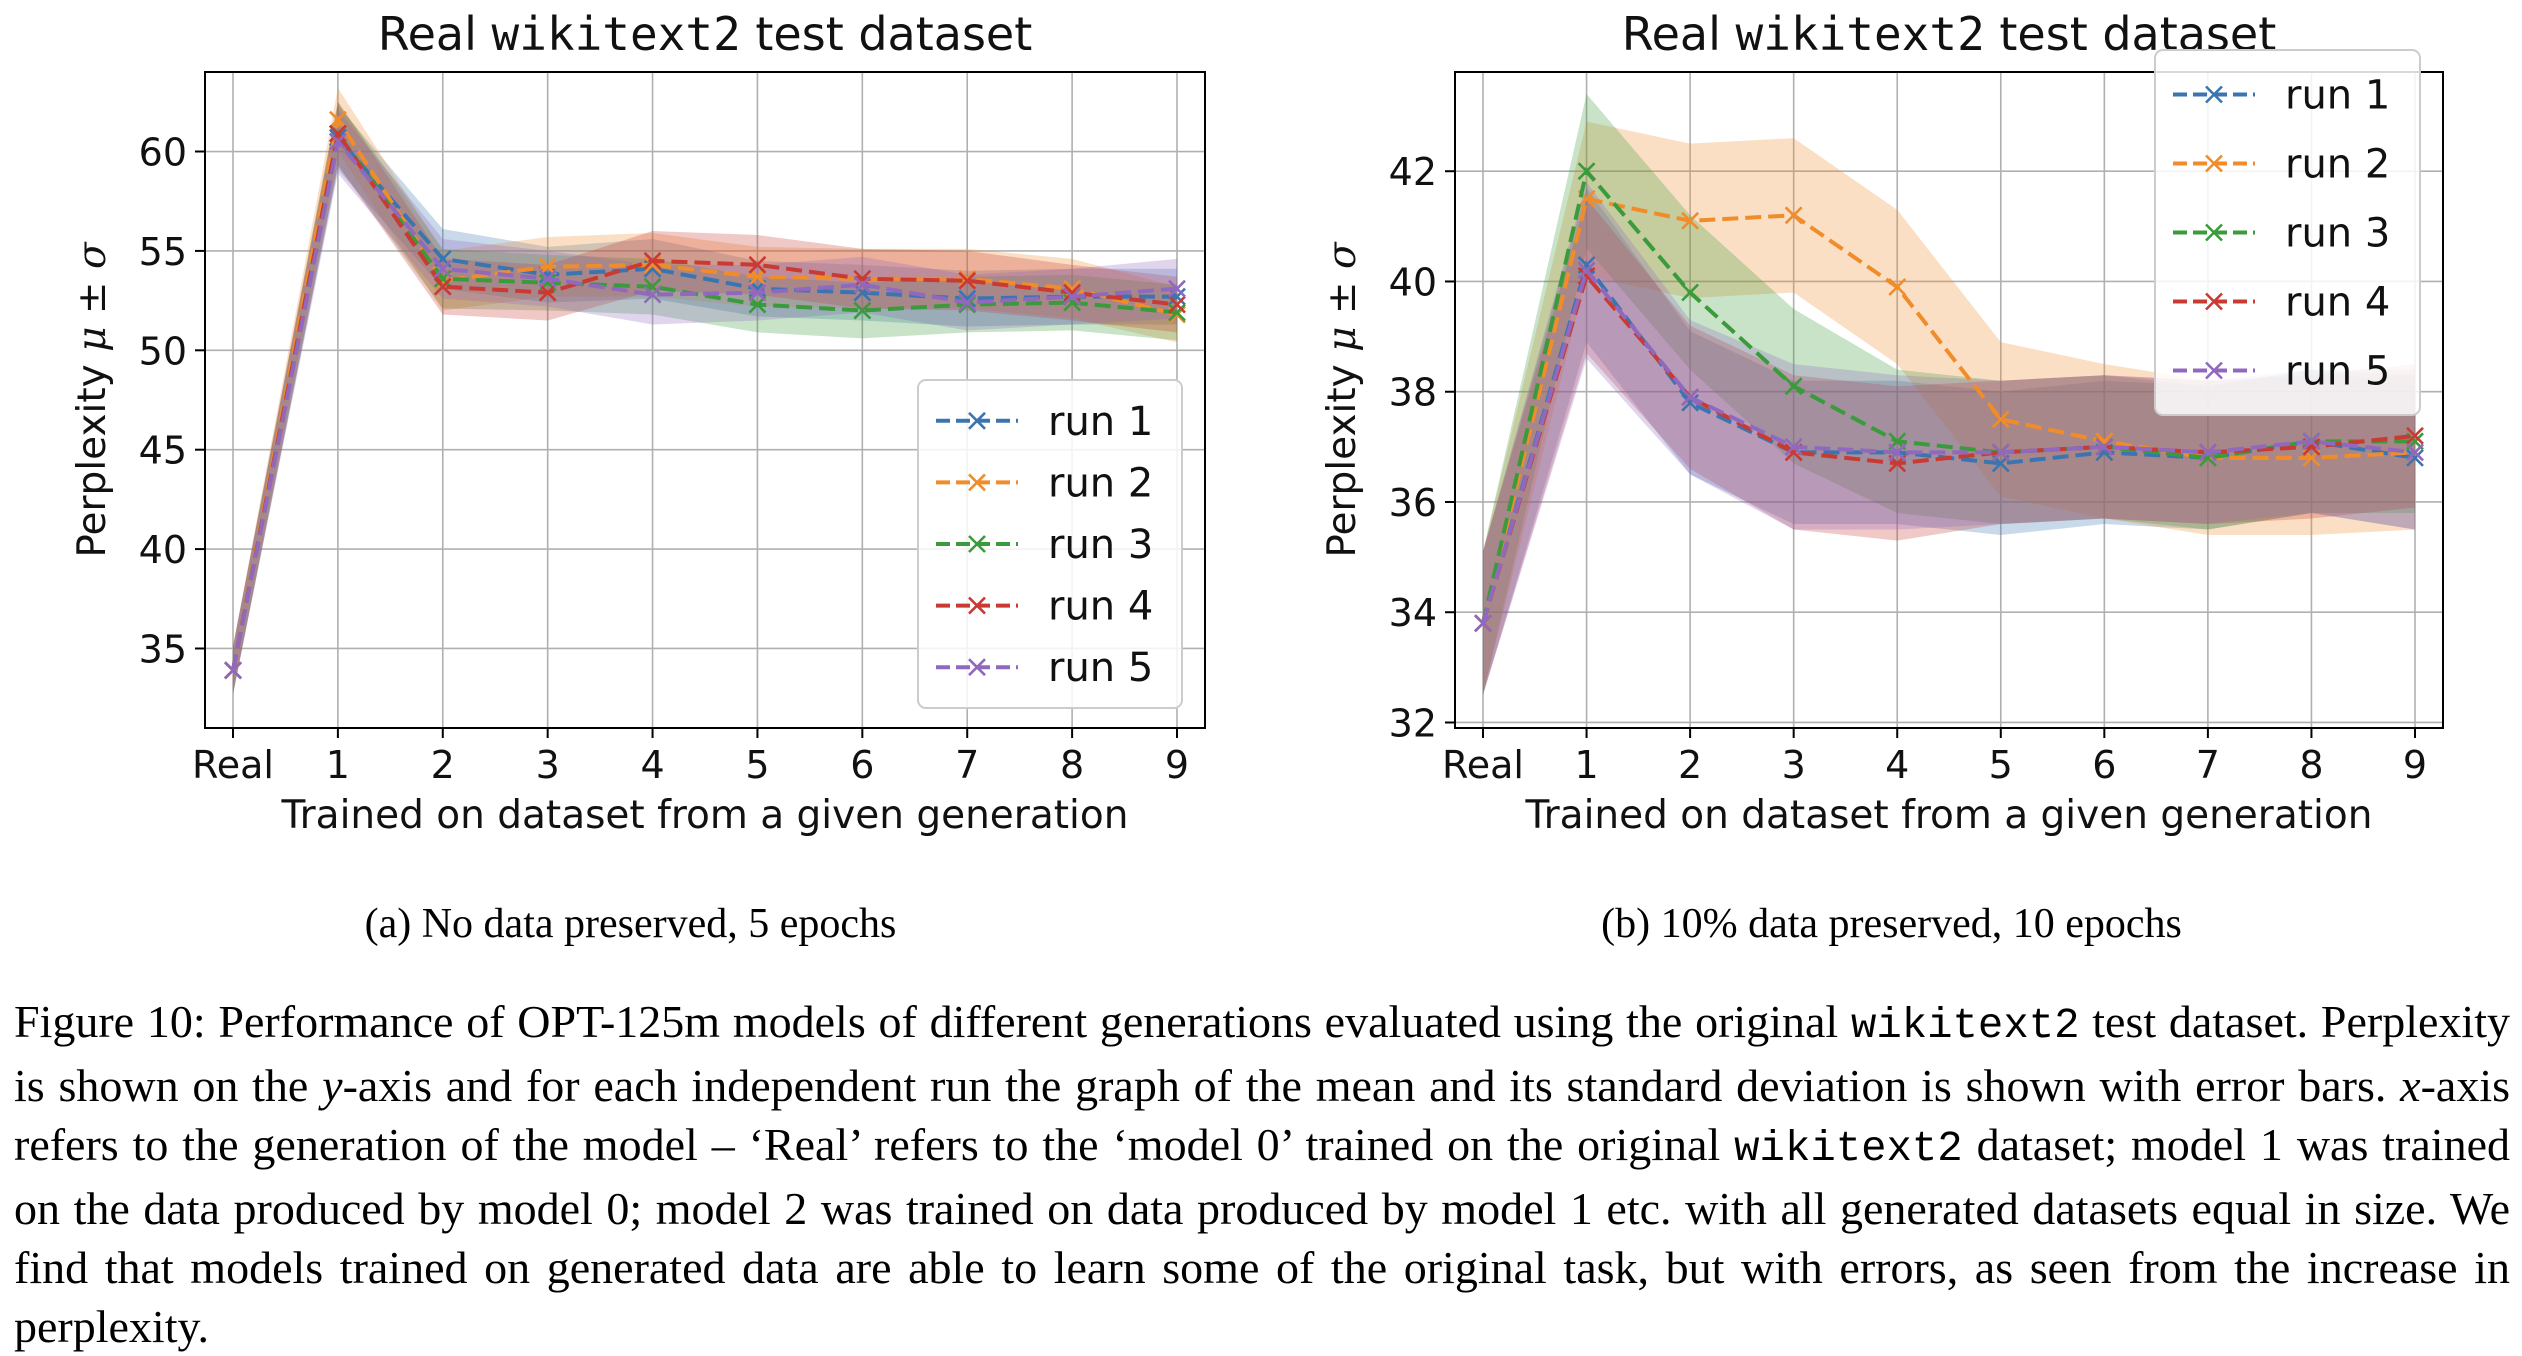 This screenshot has width=2522, height=1356. I want to click on caption-math: y, so click(332, 1085).